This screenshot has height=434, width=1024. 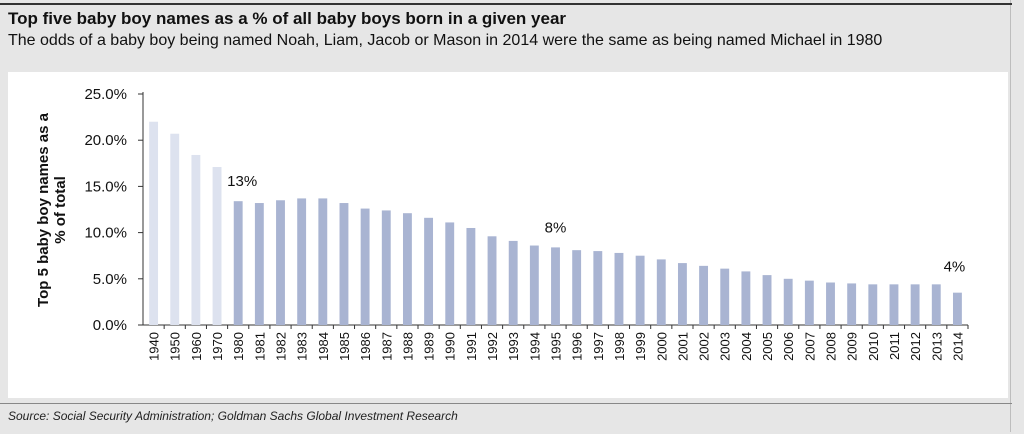 What do you see at coordinates (450, 273) in the screenshot?
I see `bar-1990` at bounding box center [450, 273].